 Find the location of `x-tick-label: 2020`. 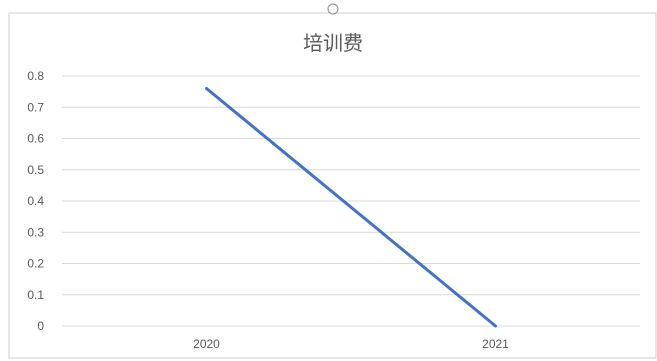

x-tick-label: 2020 is located at coordinates (206, 344).